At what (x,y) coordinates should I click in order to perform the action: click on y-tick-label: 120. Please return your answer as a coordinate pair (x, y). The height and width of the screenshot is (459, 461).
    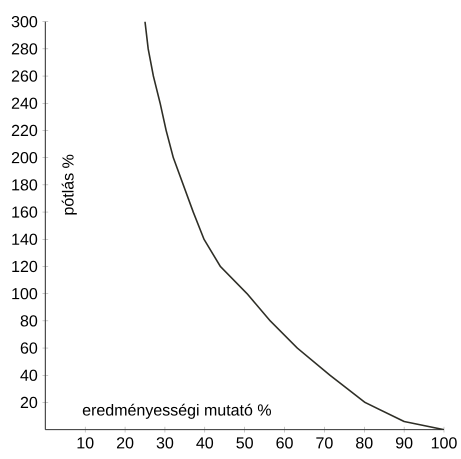
    Looking at the image, I should click on (25, 266).